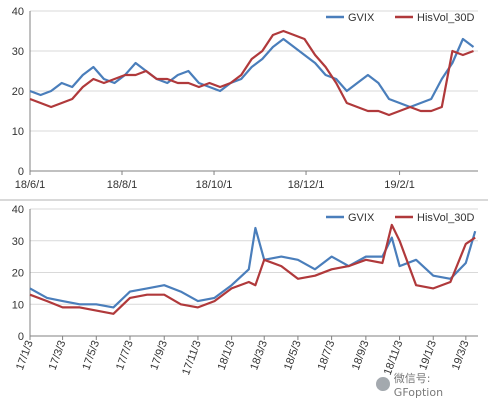 The height and width of the screenshot is (400, 488). I want to click on watermark-text: 微信号: GFoption, so click(418, 385).